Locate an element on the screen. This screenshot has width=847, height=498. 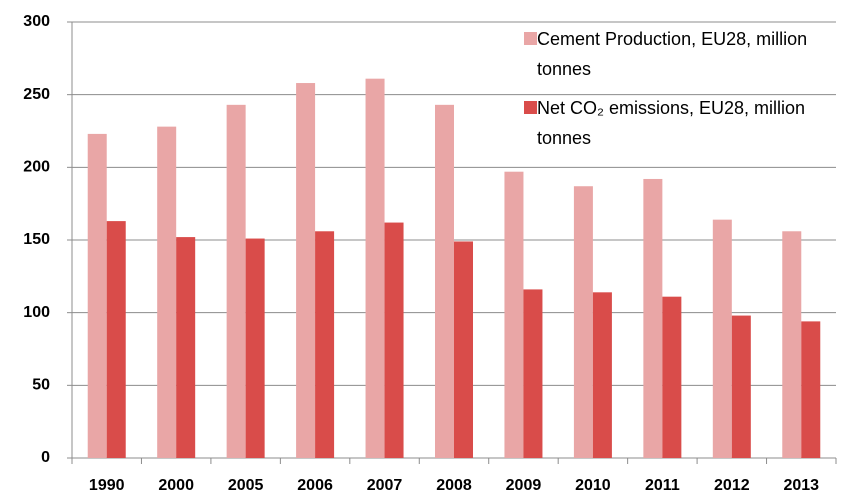
x-tick-label: 2013 is located at coordinates (801, 485).